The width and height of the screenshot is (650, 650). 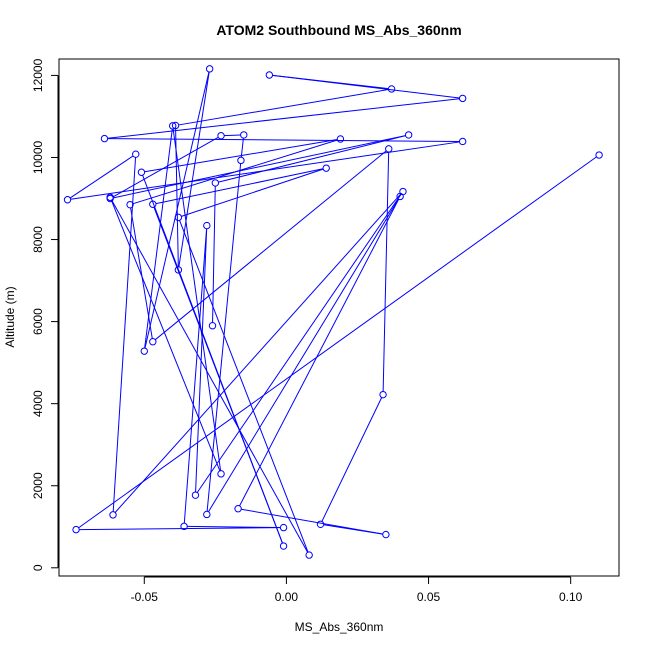 I want to click on y-tick-label: 8000, so click(x=38, y=239).